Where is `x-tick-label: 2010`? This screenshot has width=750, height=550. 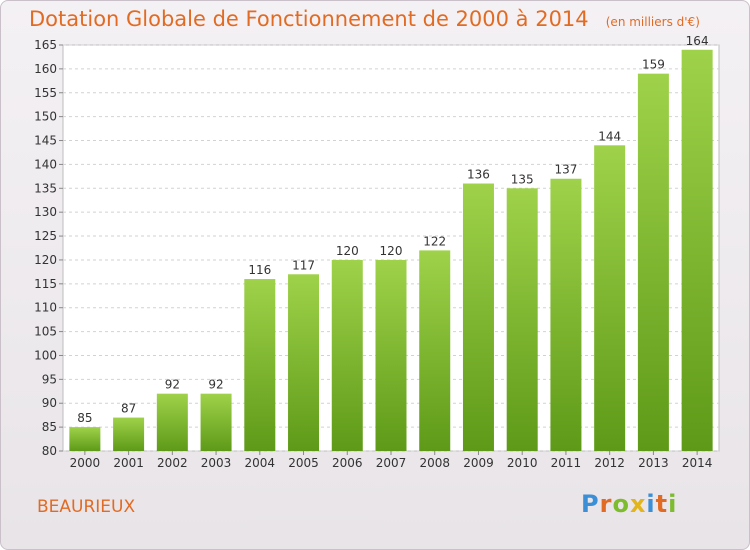 x-tick-label: 2010 is located at coordinates (522, 463).